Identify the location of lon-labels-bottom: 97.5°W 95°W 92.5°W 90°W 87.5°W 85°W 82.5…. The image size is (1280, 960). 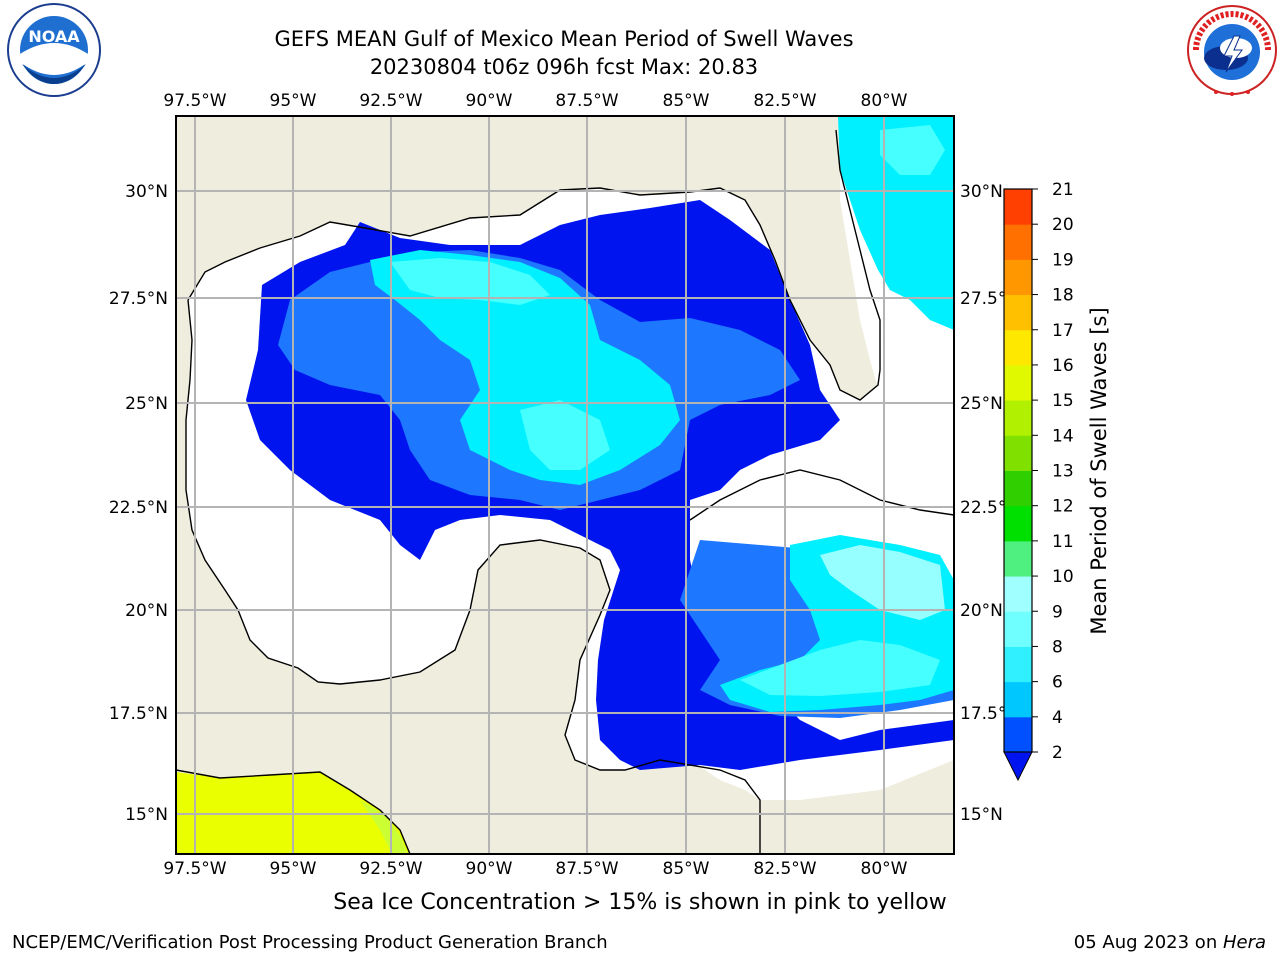
(535, 869).